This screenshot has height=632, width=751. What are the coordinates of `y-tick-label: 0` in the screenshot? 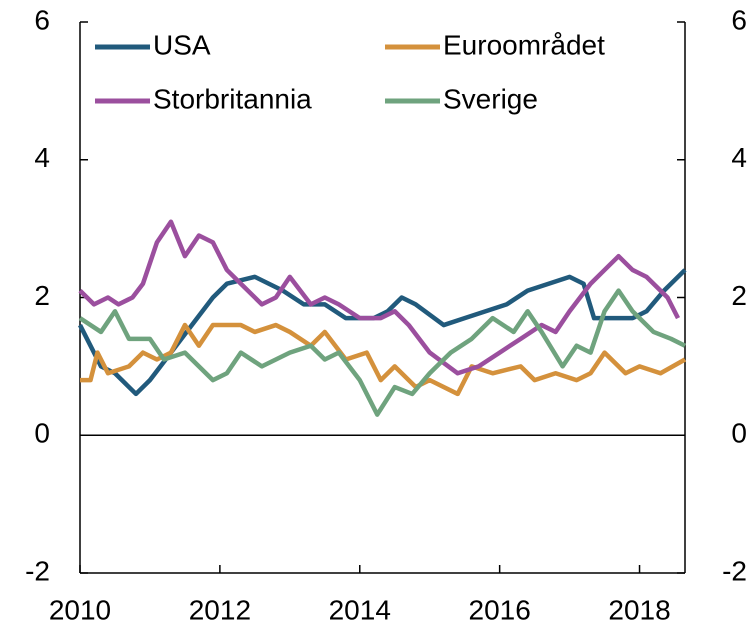 It's located at (42, 433).